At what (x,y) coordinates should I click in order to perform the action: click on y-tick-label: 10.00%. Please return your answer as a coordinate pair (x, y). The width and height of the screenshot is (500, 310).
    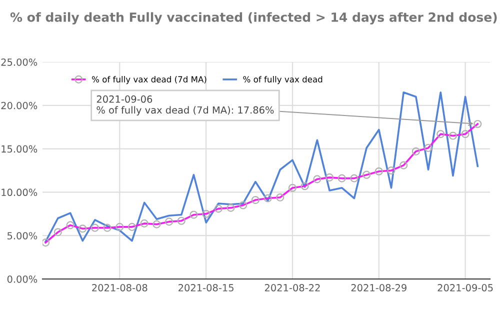
    Looking at the image, I should click on (20, 192).